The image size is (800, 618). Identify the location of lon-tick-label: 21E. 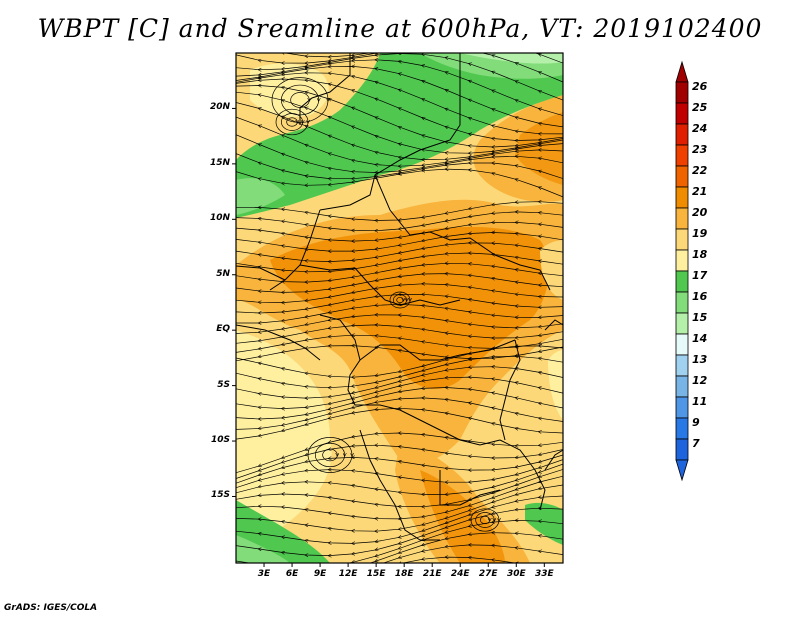
(432, 574).